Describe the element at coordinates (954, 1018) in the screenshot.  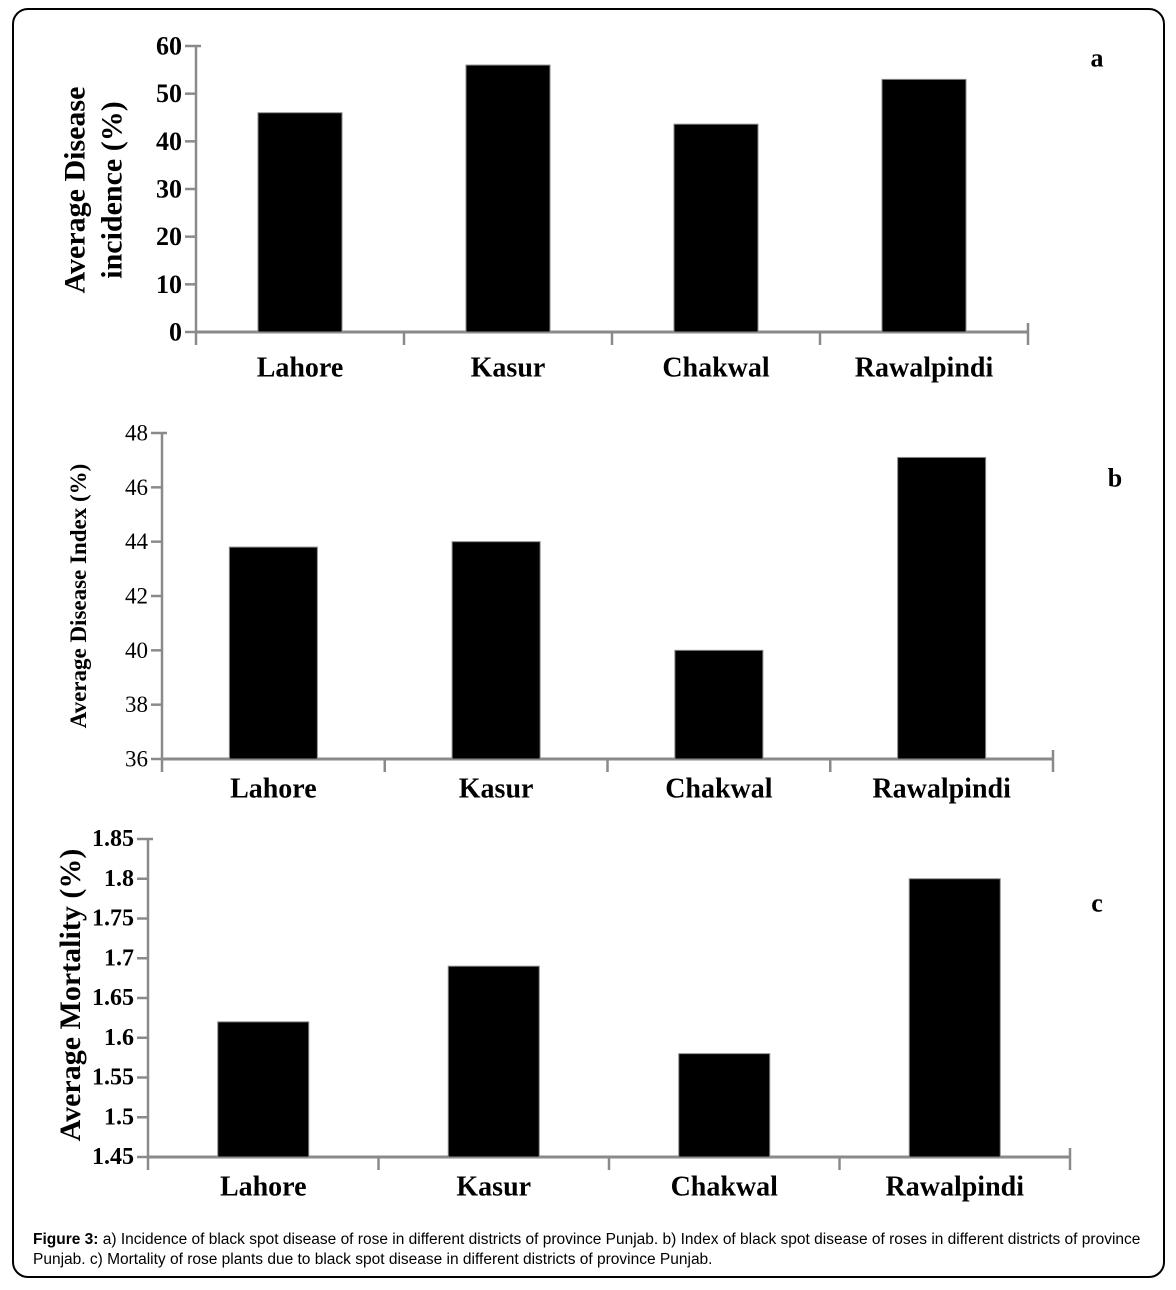
I see `bar-c-rawalpindi` at that location.